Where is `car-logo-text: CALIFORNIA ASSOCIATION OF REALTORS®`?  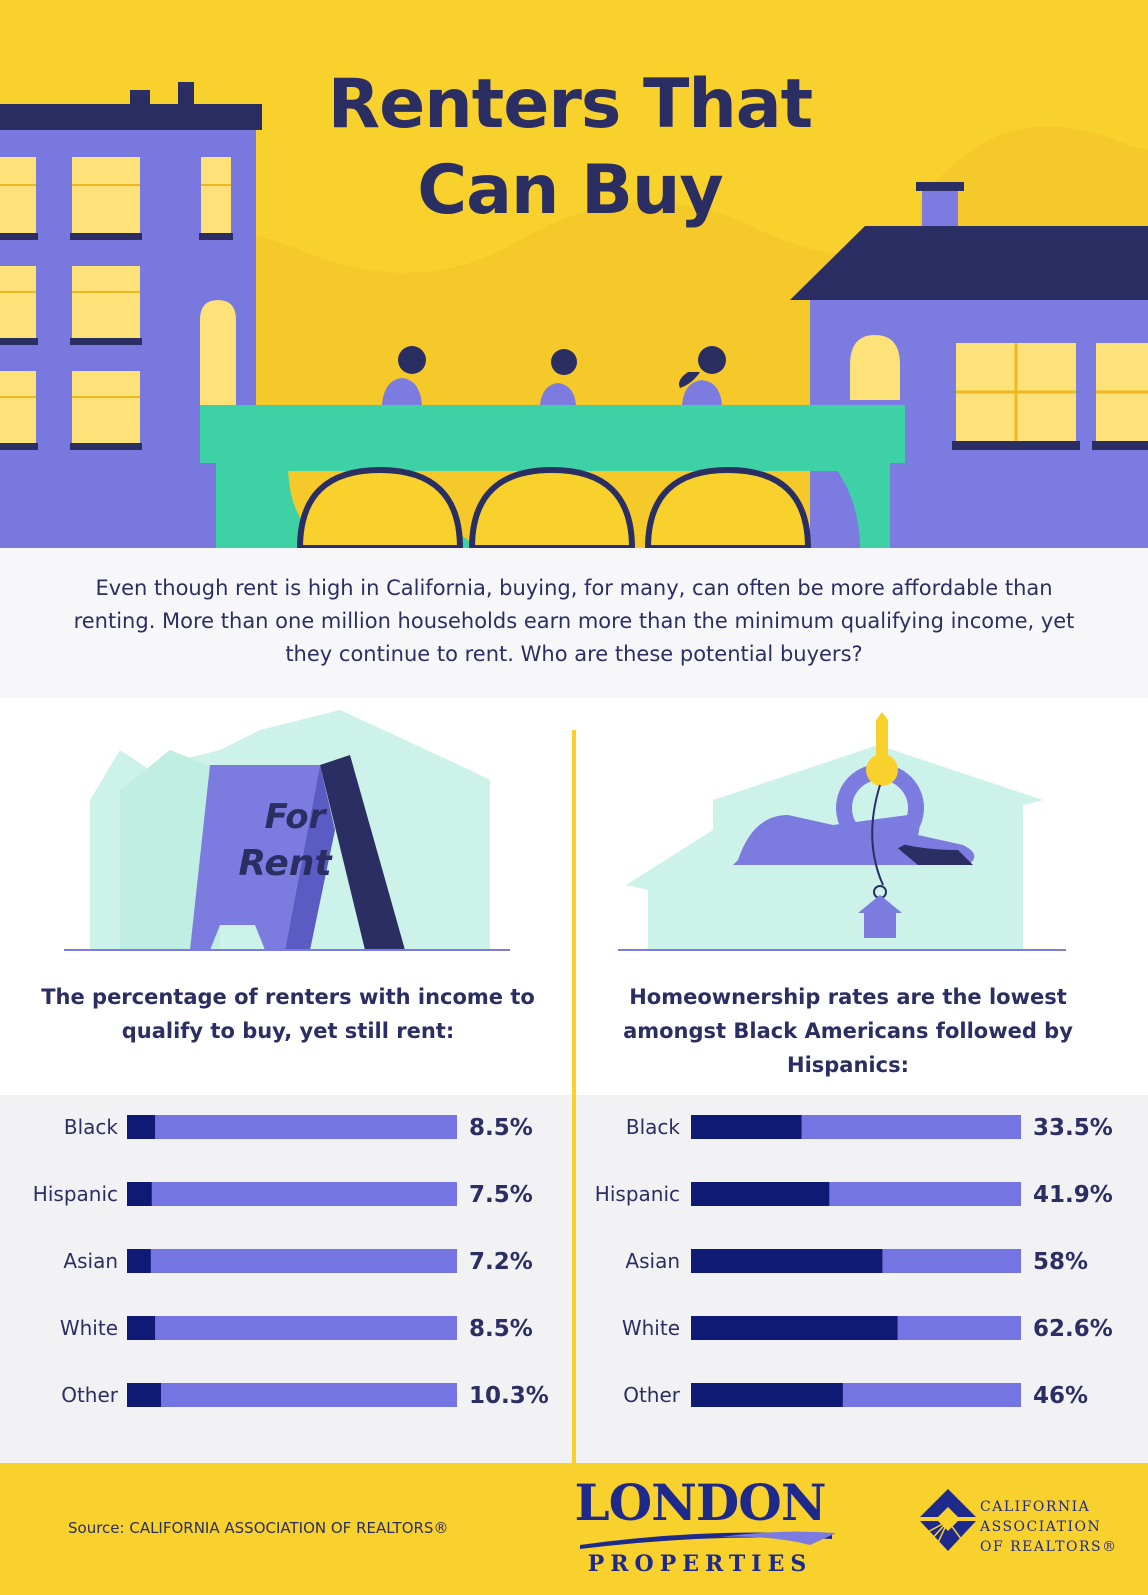
car-logo-text: CALIFORNIA ASSOCIATION OF REALTORS® is located at coordinates (1049, 1527).